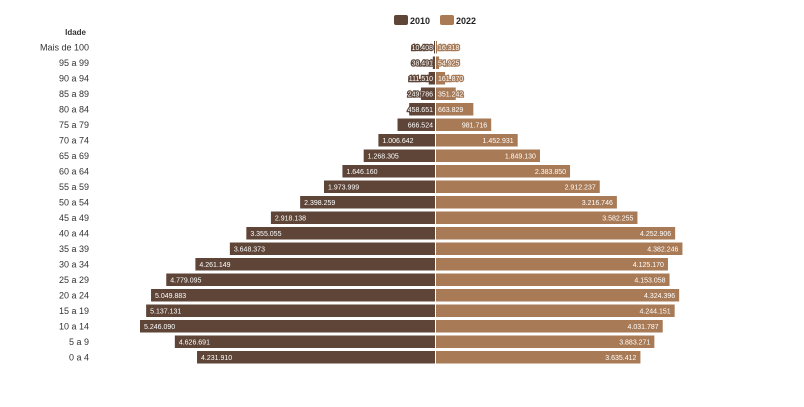 Image resolution: width=804 pixels, height=407 pixels. I want to click on value-label-2022: 3.216.746, so click(597, 203).